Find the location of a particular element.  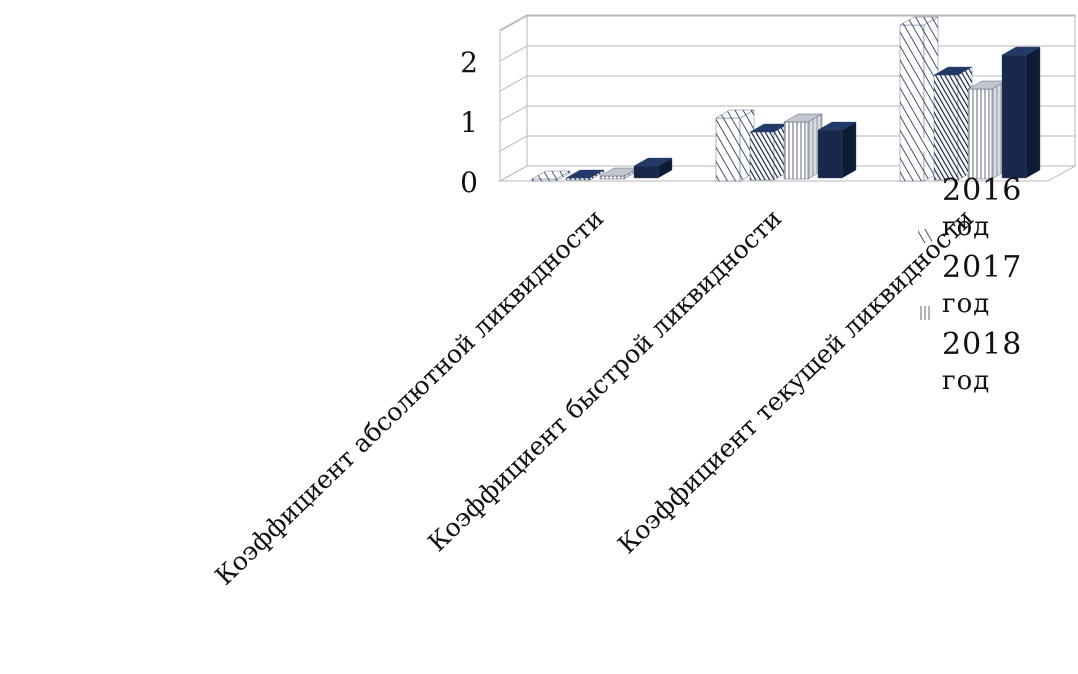

y-tick-label: 1 is located at coordinates (469, 122).